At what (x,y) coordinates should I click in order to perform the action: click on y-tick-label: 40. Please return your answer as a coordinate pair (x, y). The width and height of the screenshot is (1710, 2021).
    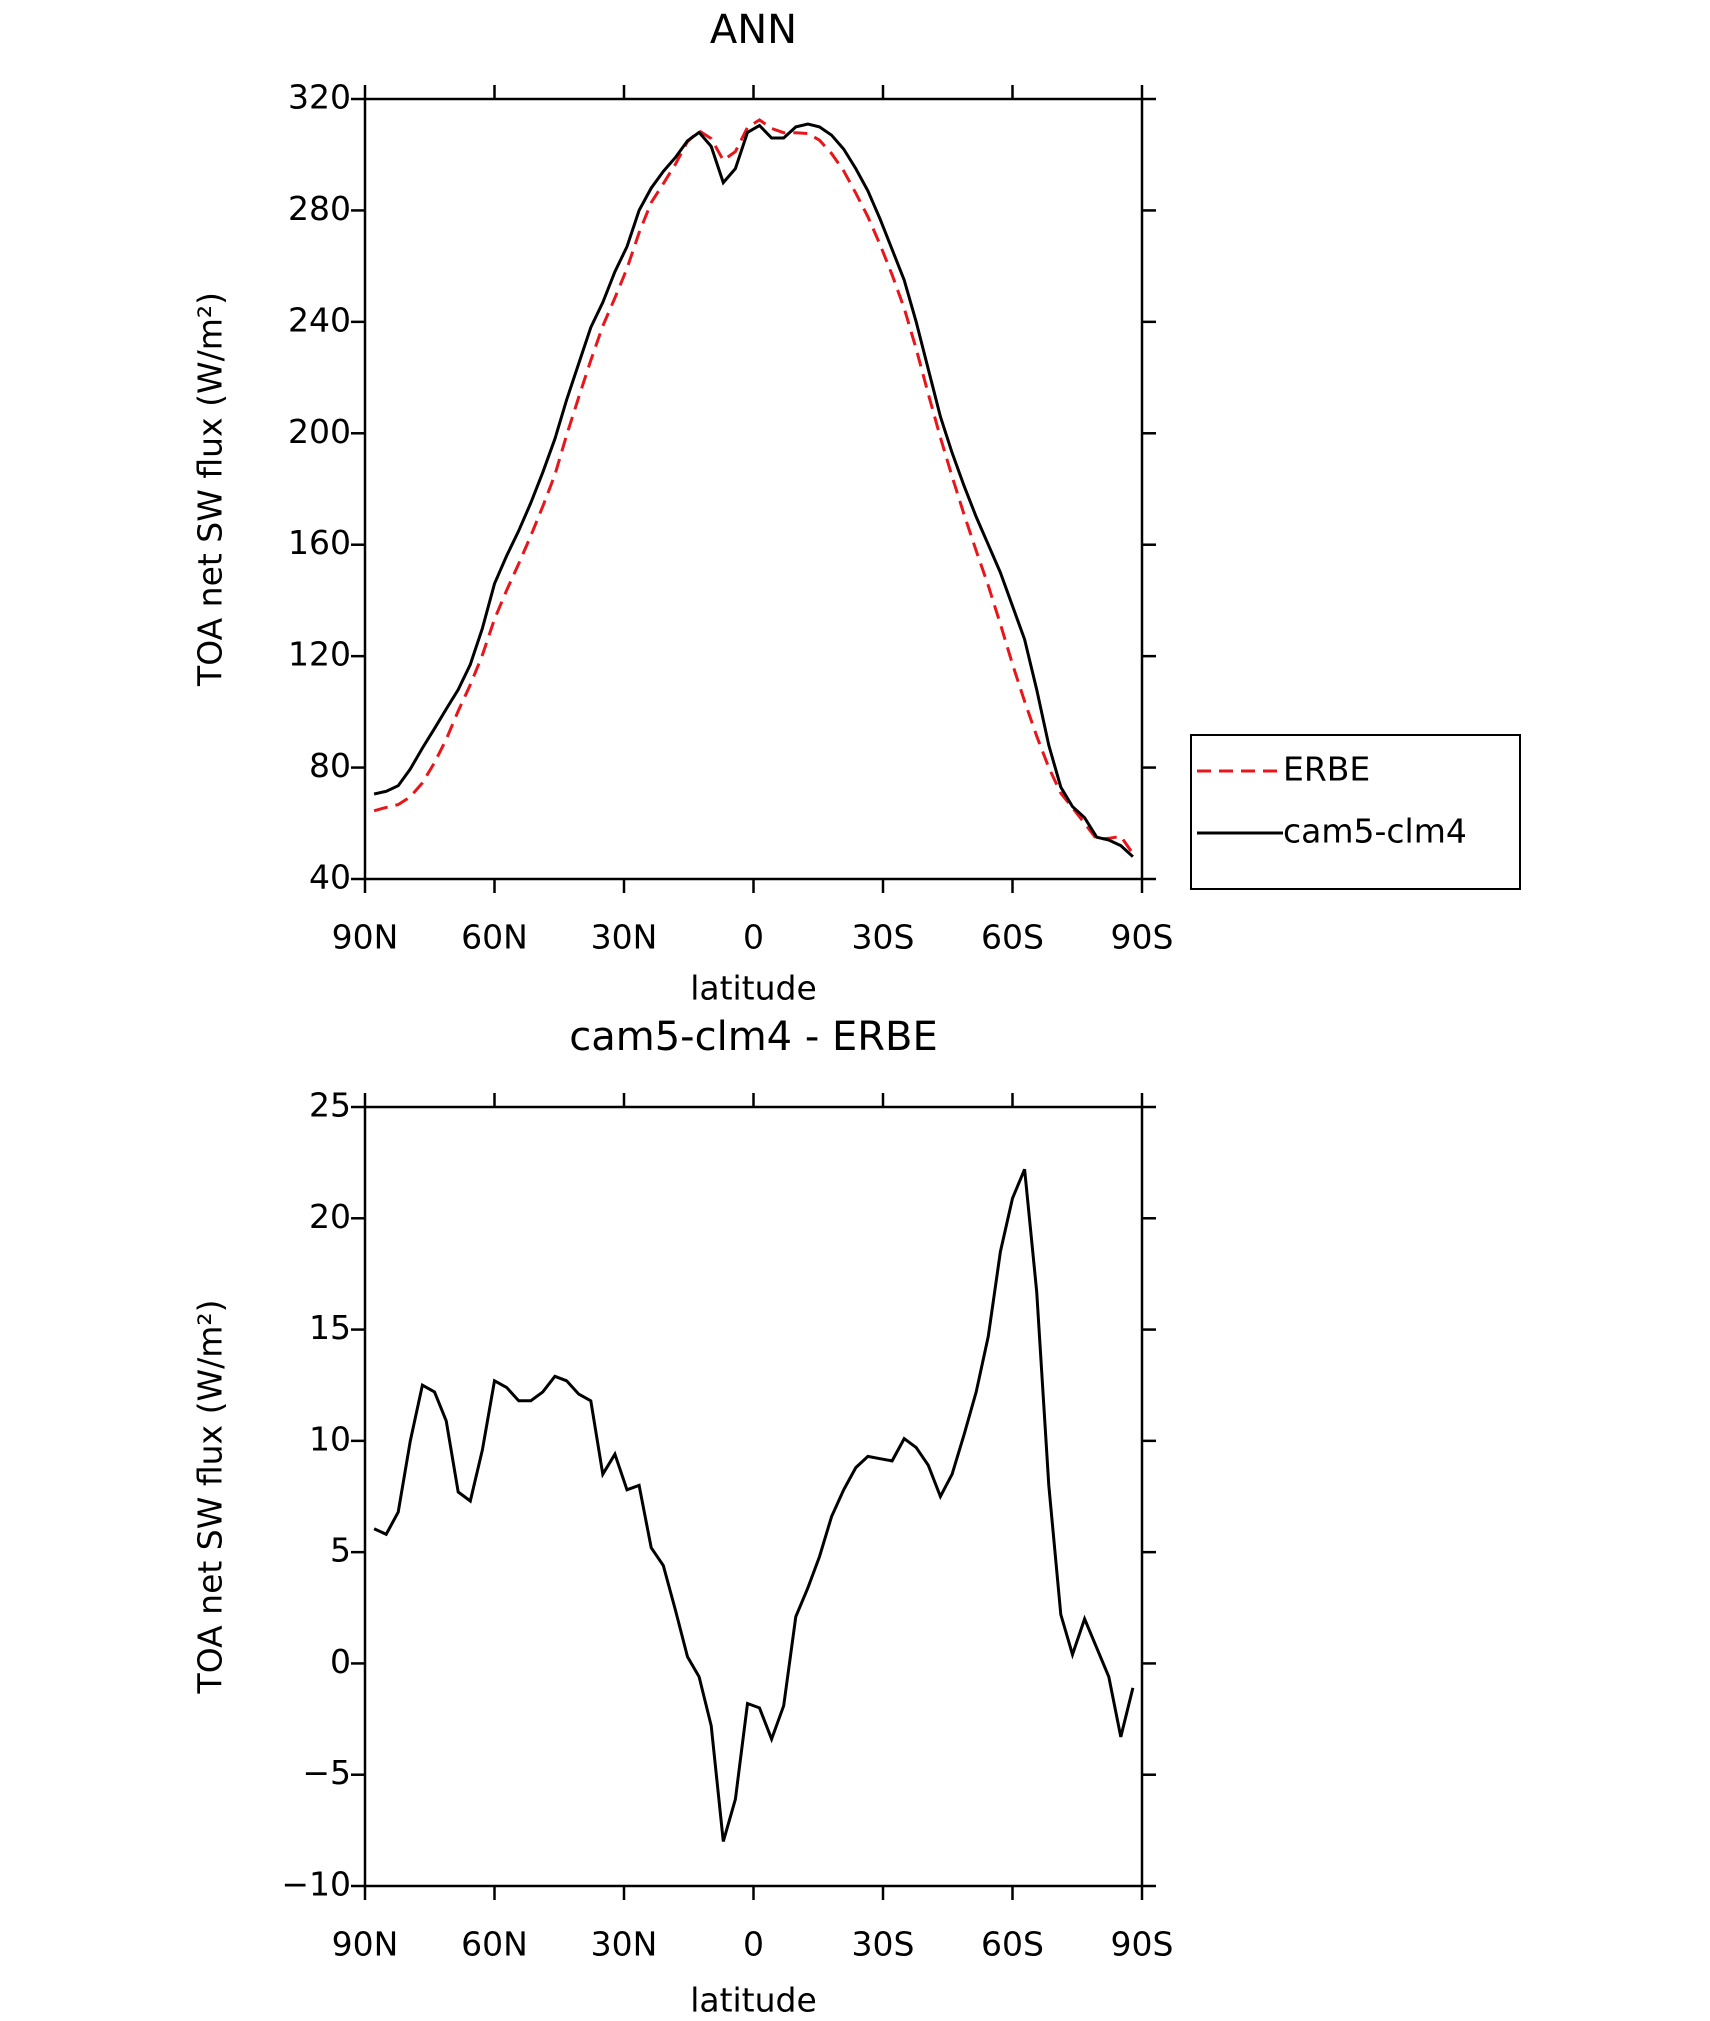
    Looking at the image, I should click on (330, 877).